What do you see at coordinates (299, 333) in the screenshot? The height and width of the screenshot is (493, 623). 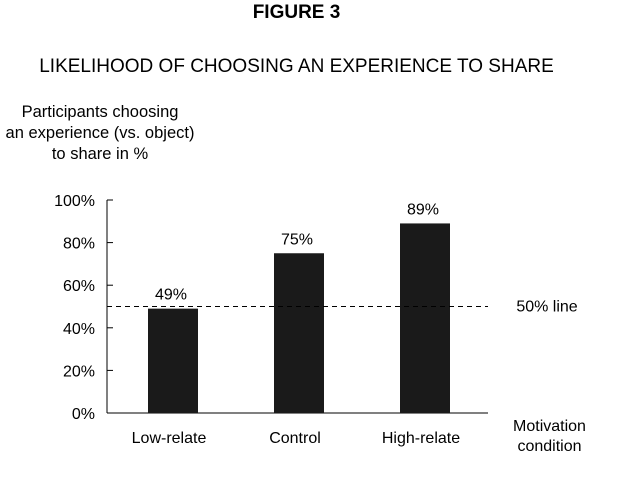 I see `bar-control` at bounding box center [299, 333].